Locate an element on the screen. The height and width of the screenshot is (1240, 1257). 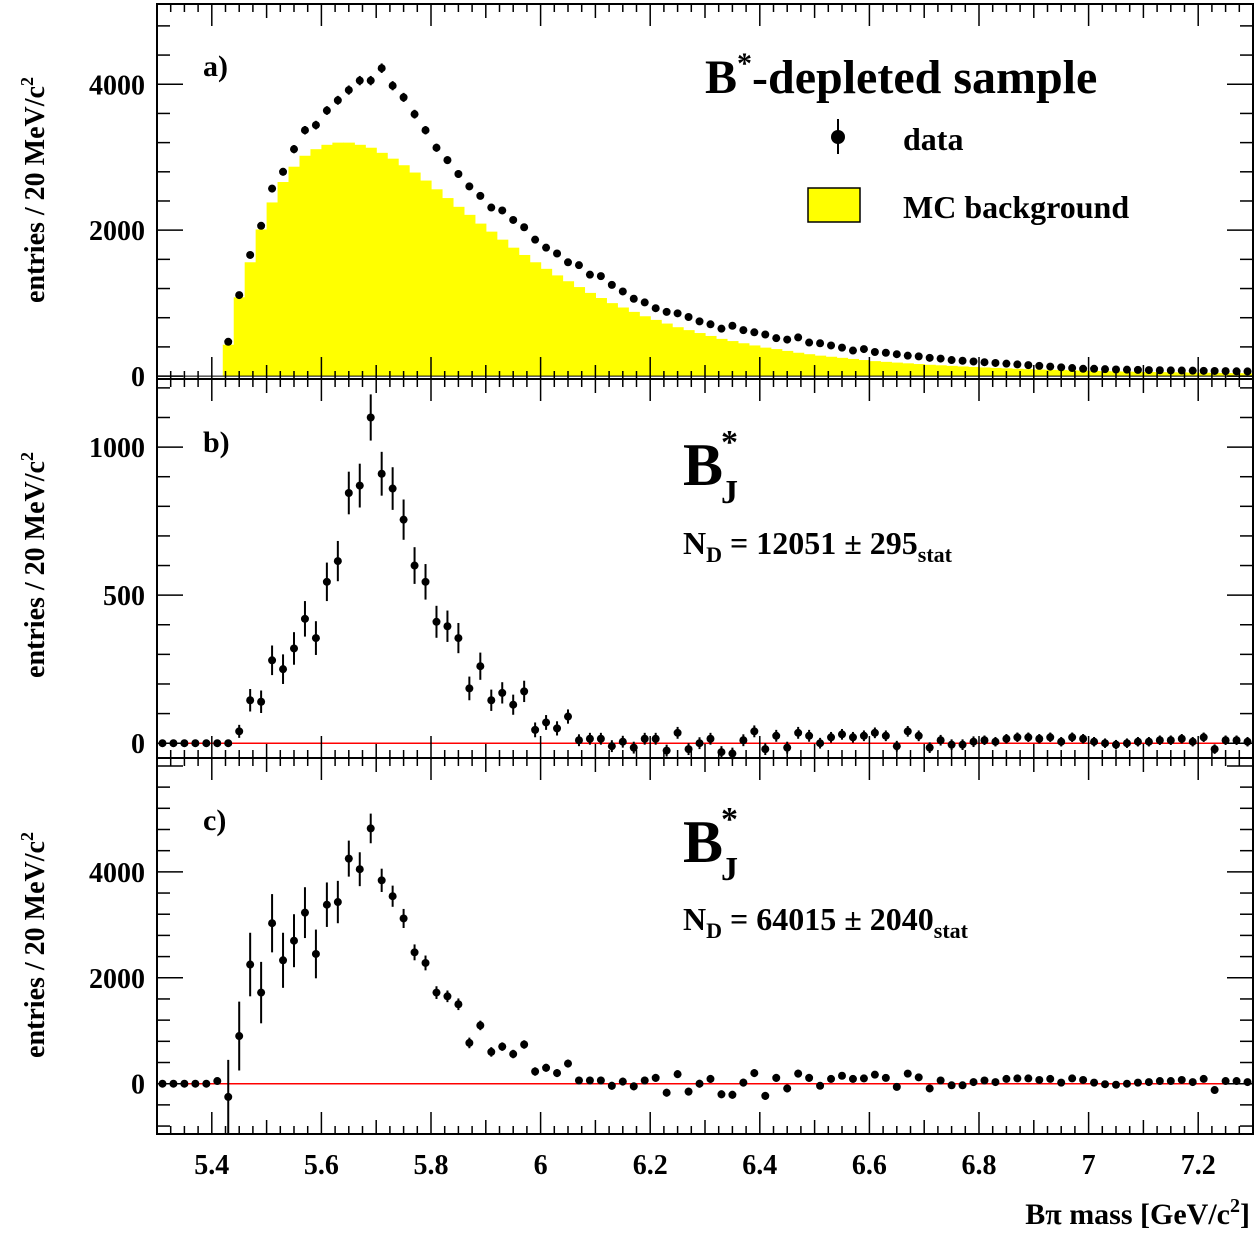
y-axis-label-b: entries / 20 MeV/c2 is located at coordinates (34, 565).